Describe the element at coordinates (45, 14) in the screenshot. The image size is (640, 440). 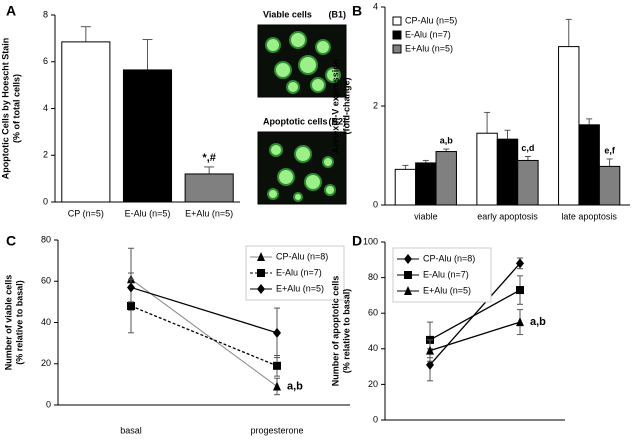
I see `y-tick-label: 8` at that location.